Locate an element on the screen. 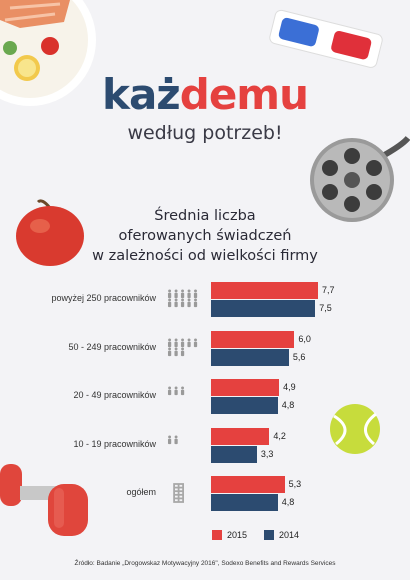  data-label-2014: 5,6 is located at coordinates (299, 356).